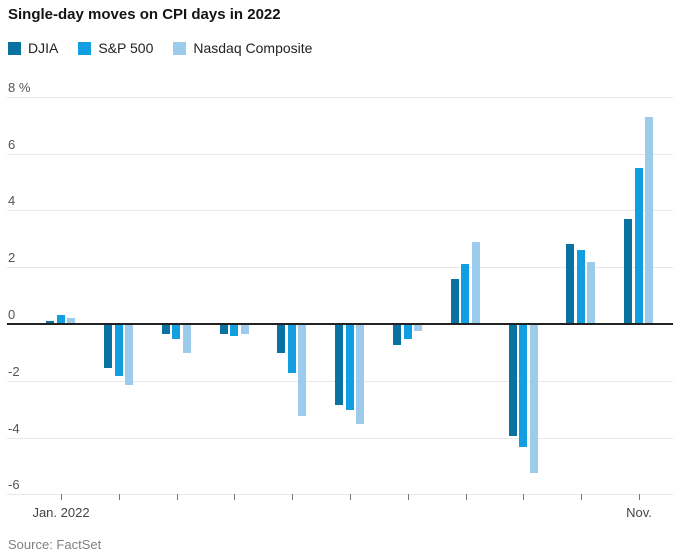  What do you see at coordinates (19, 87) in the screenshot?
I see `y-axis-tick-label: 8 %` at bounding box center [19, 87].